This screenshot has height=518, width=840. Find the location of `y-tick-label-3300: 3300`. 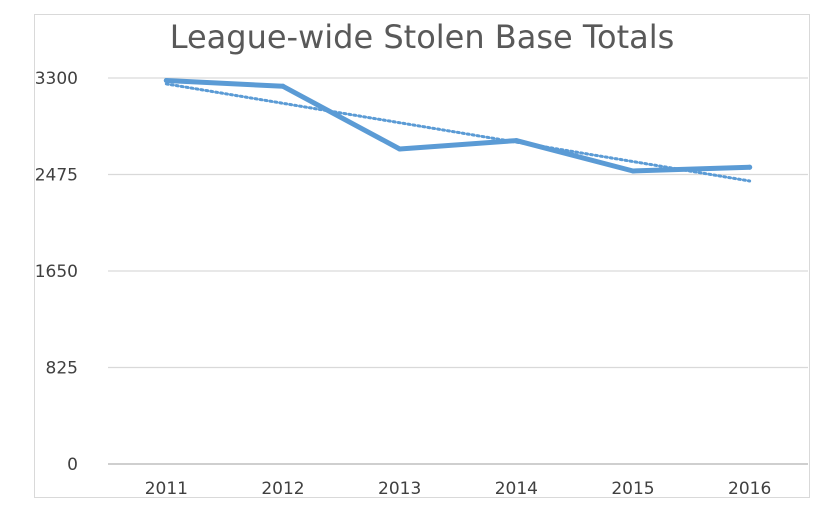

y-tick-label-3300: 3300 is located at coordinates (56, 79).